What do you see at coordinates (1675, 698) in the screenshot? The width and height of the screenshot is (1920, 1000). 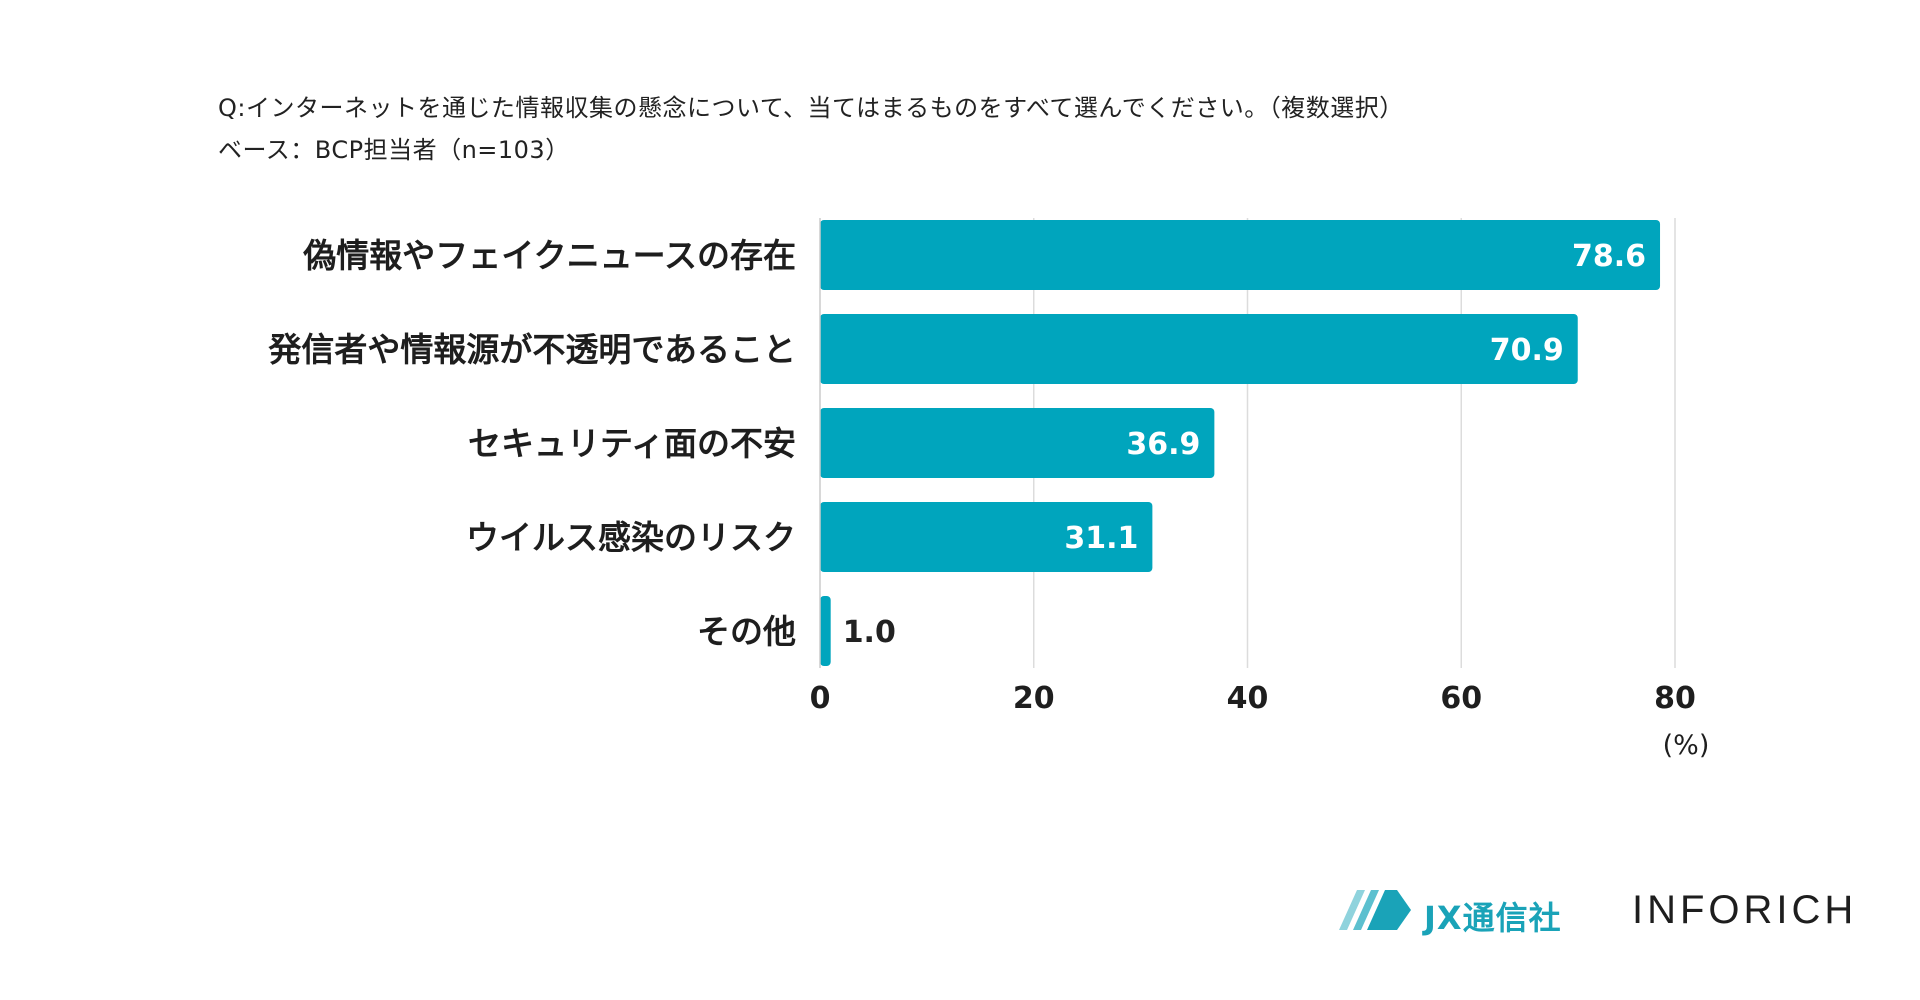 I see `x-tick-label-80: 80` at bounding box center [1675, 698].